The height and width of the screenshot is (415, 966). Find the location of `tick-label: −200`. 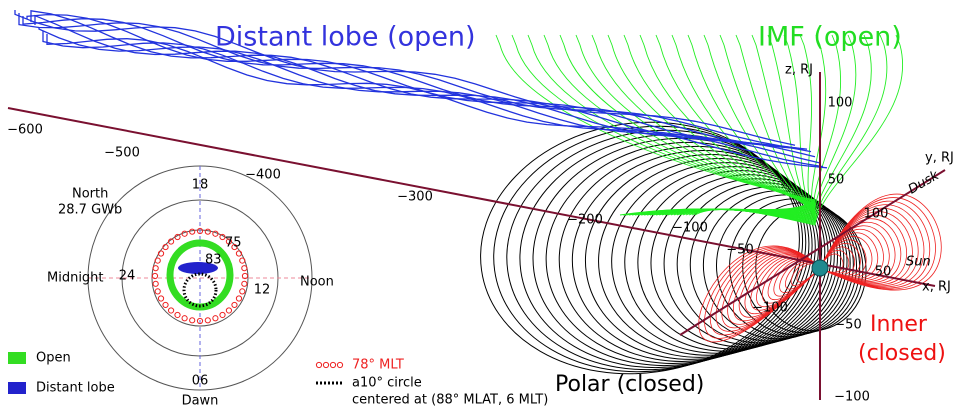

tick-label: −200 is located at coordinates (585, 220).